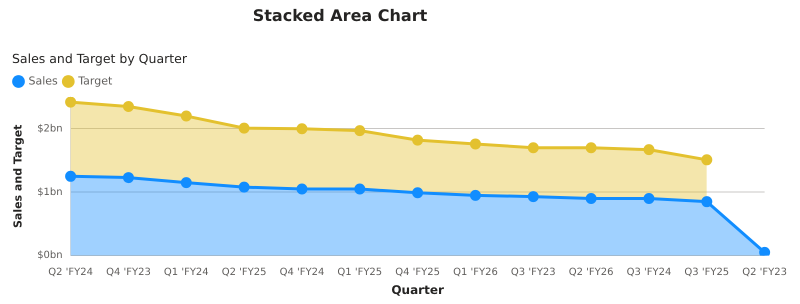 The image size is (800, 304). Describe the element at coordinates (359, 272) in the screenshot. I see `x-tick-label: Q1 'FY25` at that location.